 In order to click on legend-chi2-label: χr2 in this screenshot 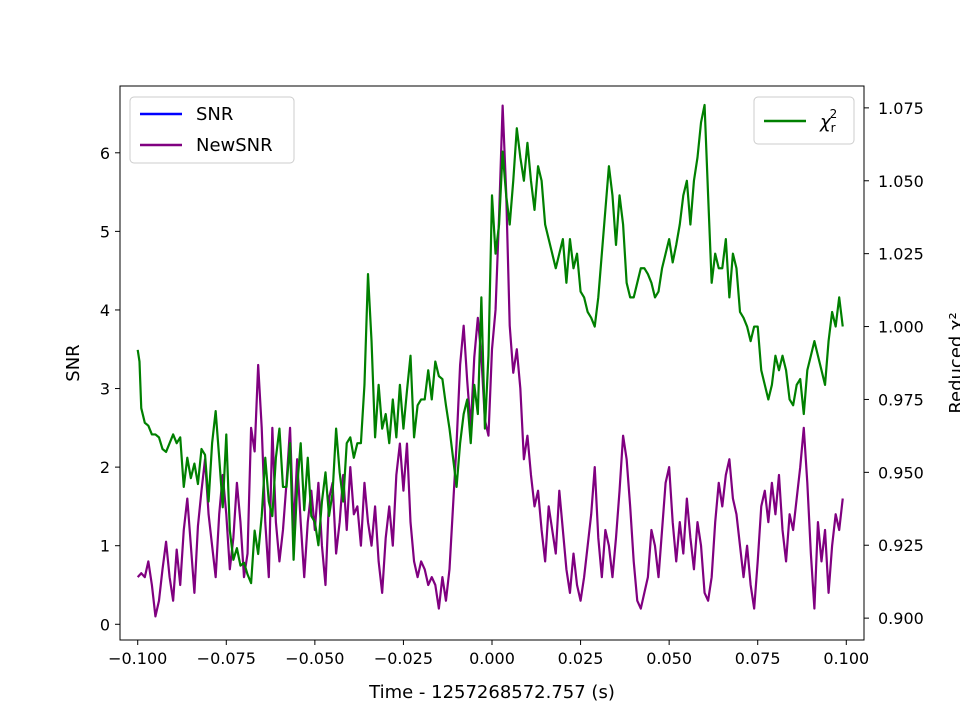, I will do `click(828, 121)`.